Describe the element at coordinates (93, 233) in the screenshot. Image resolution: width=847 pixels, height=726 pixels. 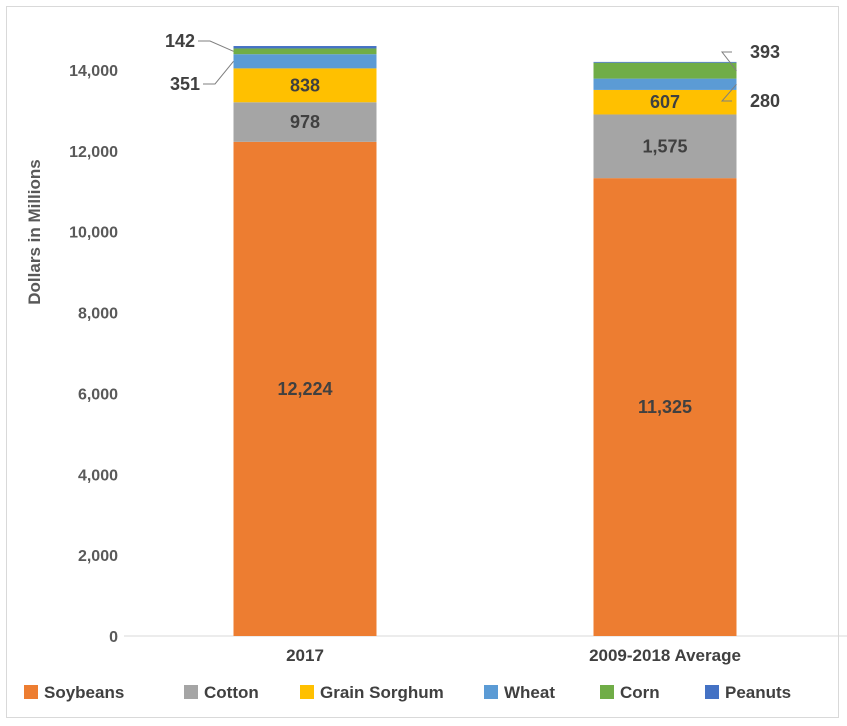
I see `y-tick-label: 10,000` at that location.